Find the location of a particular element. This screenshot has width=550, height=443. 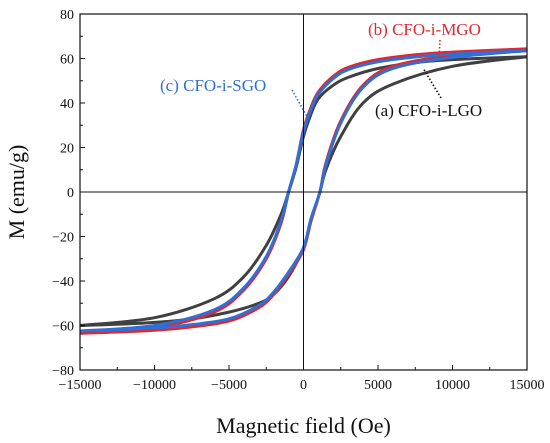

x-tick-label: 5000 is located at coordinates (378, 385).